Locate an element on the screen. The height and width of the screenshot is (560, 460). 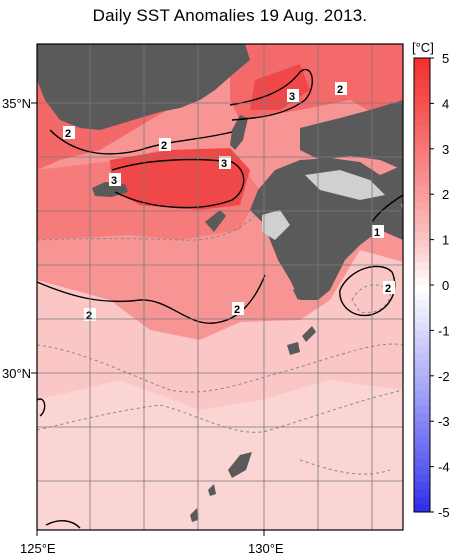
colorbar-tick-label: -5 is located at coordinates (444, 512).